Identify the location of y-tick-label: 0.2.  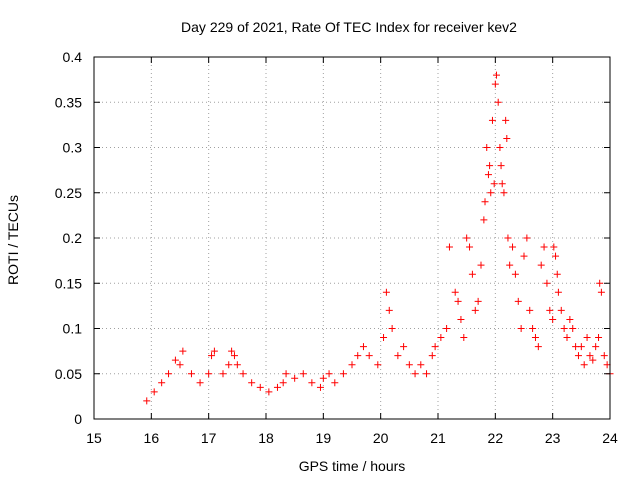
(73, 238).